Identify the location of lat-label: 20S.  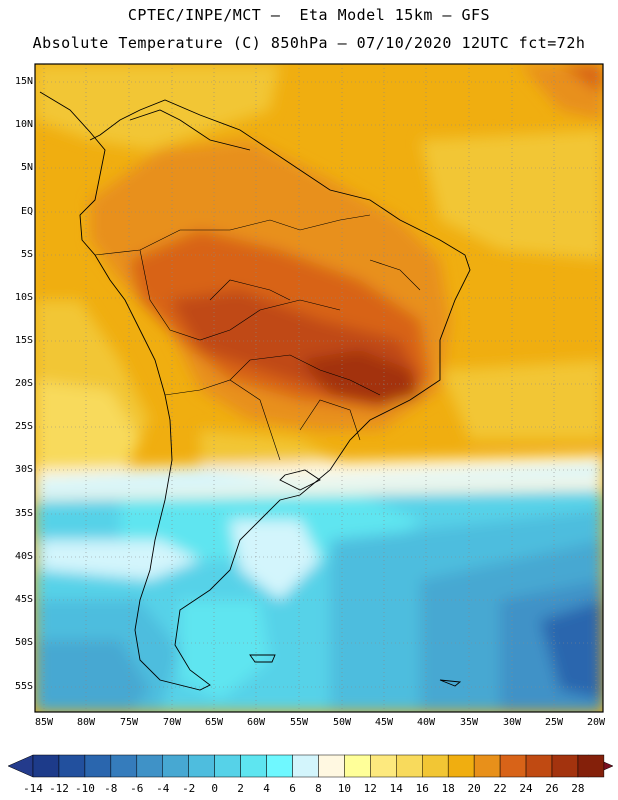
(23, 383).